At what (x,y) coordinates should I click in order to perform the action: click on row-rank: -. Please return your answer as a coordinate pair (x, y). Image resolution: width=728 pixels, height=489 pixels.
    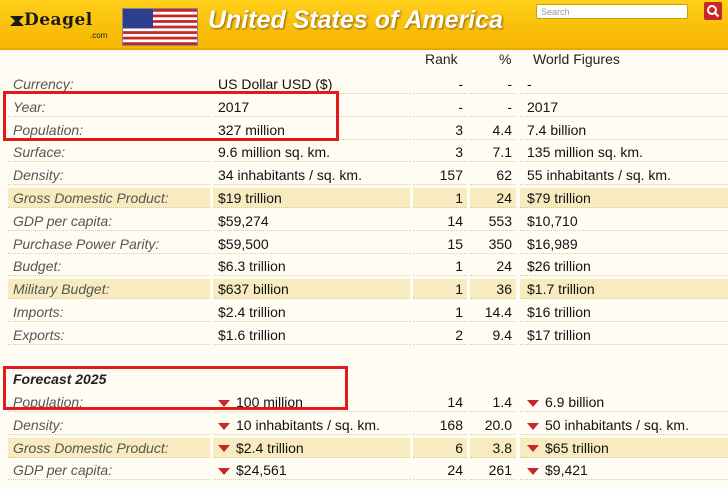
    Looking at the image, I should click on (440, 107).